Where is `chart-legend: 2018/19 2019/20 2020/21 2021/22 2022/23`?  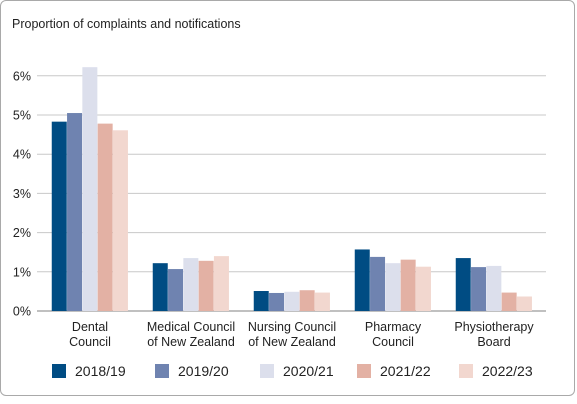
chart-legend: 2018/19 2019/20 2020/21 2021/22 2022/23 is located at coordinates (288, 373).